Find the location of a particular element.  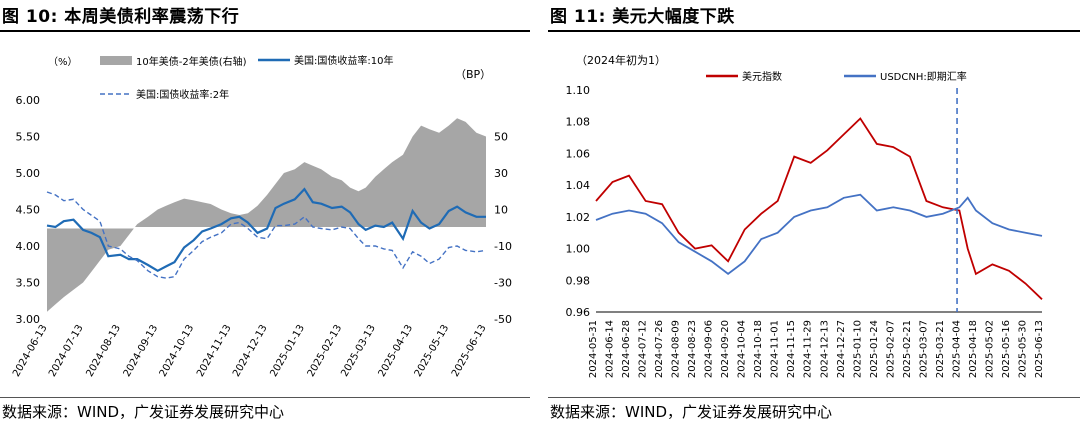

x-tick-label: 2025-02-21 is located at coordinates (907, 349).